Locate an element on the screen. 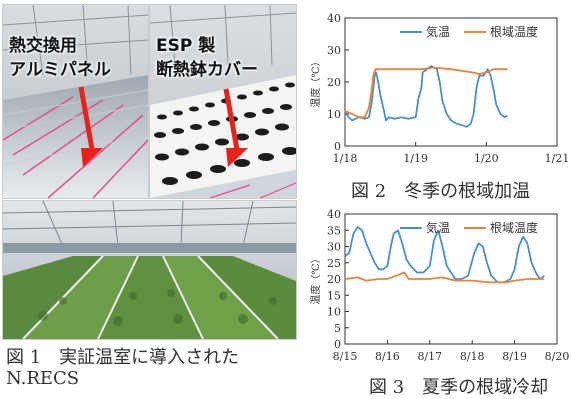 This screenshot has width=571, height=399. cover-label-line1: ESP 製 is located at coordinates (186, 46).